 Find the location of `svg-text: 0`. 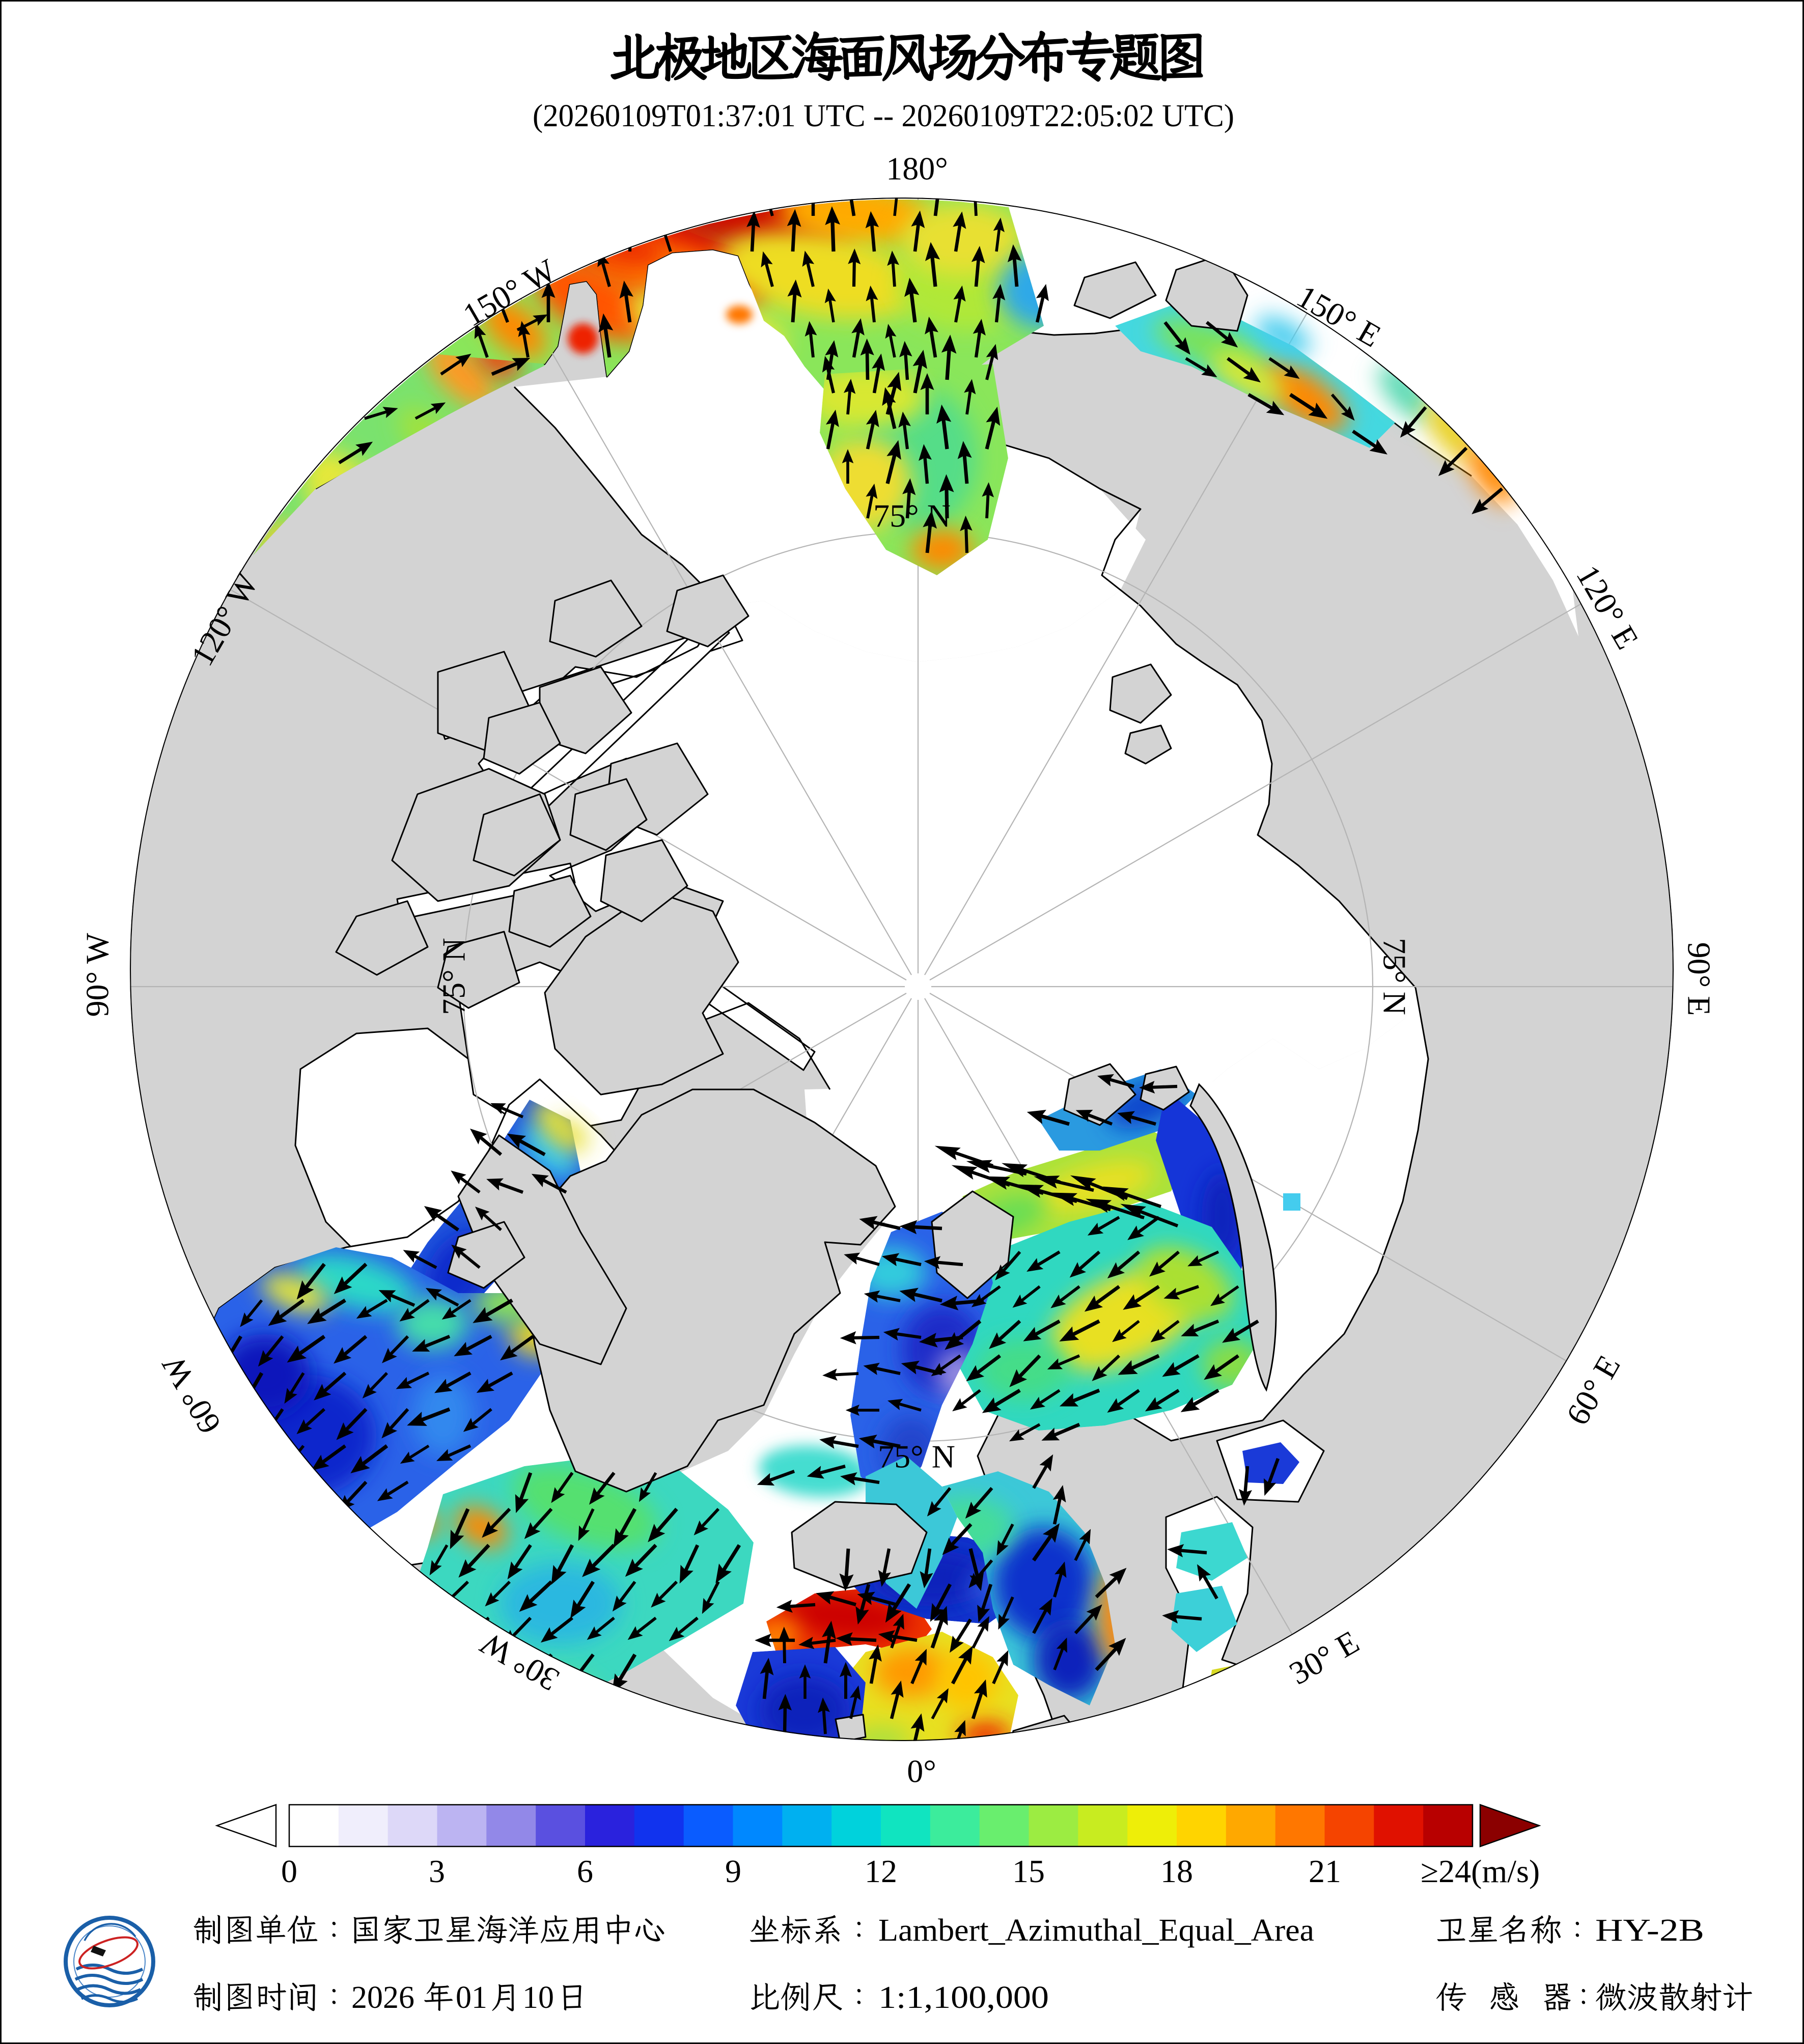

svg-text: 0 is located at coordinates (289, 1871).